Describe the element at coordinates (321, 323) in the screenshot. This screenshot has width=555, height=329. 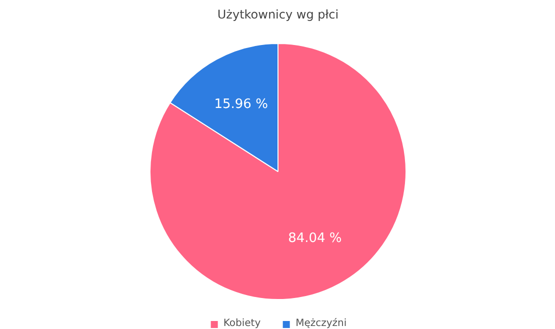
I see `legend-label: Mężczyźni` at that location.